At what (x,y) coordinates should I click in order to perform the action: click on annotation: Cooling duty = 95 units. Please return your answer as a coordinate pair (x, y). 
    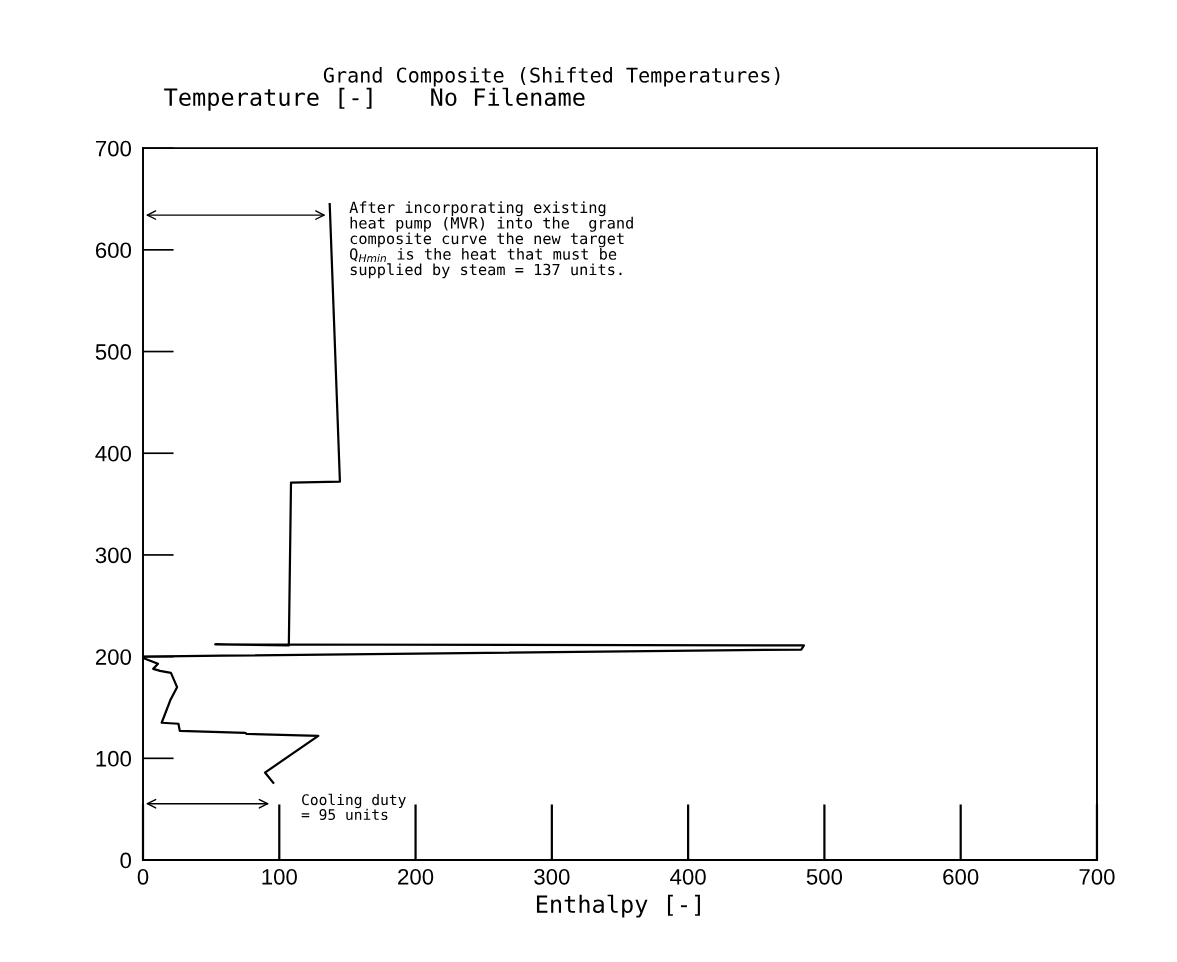
    Looking at the image, I should click on (353, 807).